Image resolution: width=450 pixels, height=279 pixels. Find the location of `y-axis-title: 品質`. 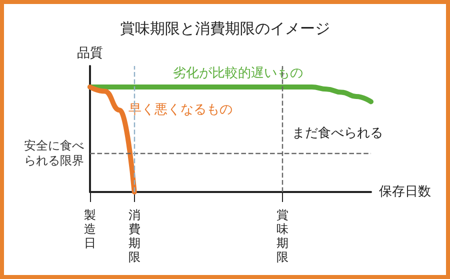

y-axis-title: 品質 is located at coordinates (90, 53).